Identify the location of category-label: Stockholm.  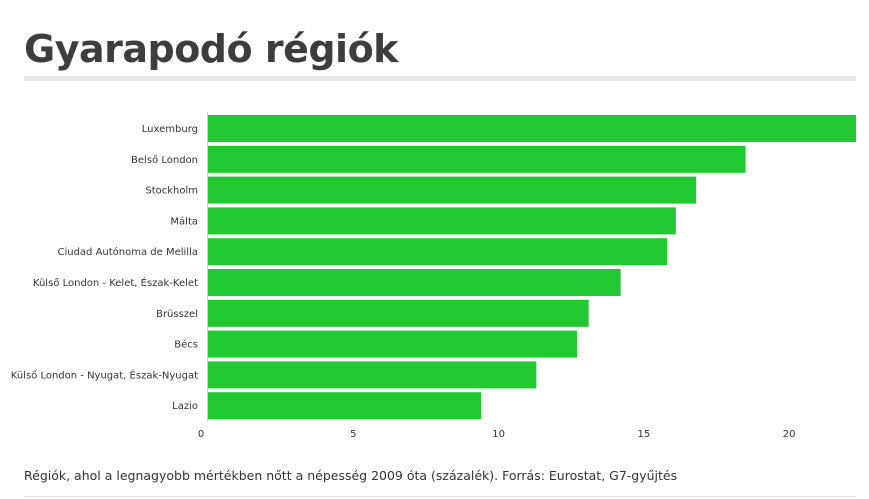
(171, 191).